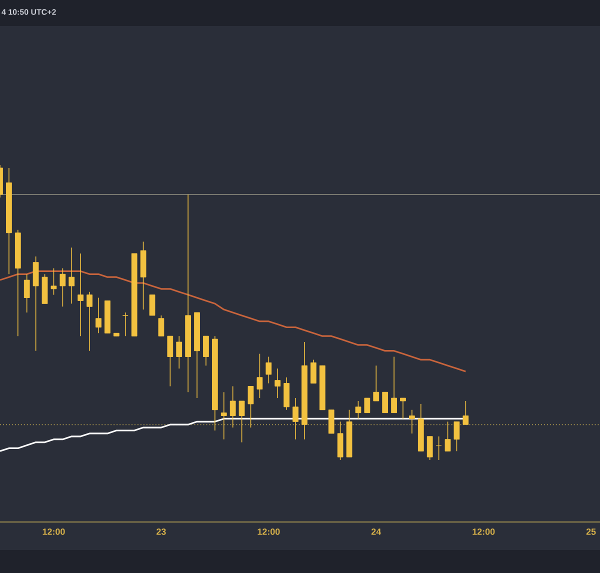 The height and width of the screenshot is (573, 600). Describe the element at coordinates (161, 531) in the screenshot. I see `x-tick-label: 23` at that location.